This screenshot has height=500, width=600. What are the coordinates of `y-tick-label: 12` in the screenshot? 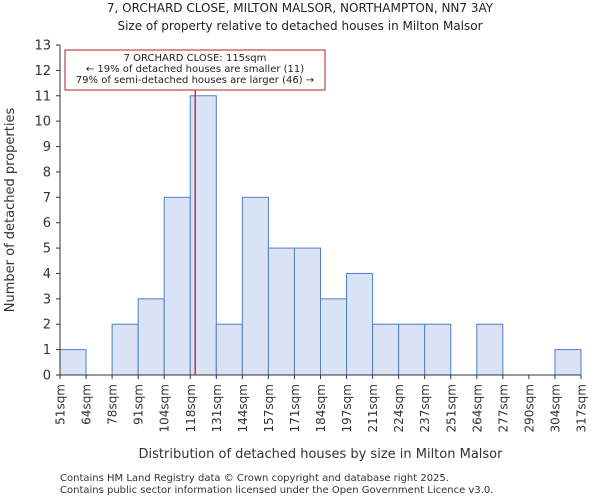 It's located at (42, 71).